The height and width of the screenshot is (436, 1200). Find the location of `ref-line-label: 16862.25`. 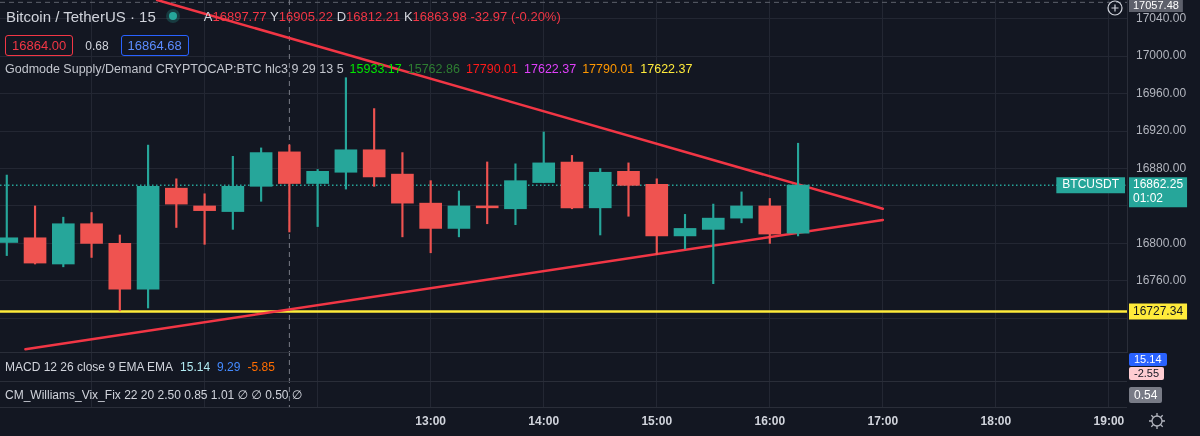

ref-line-label: 16862.25 is located at coordinates (1158, 184).